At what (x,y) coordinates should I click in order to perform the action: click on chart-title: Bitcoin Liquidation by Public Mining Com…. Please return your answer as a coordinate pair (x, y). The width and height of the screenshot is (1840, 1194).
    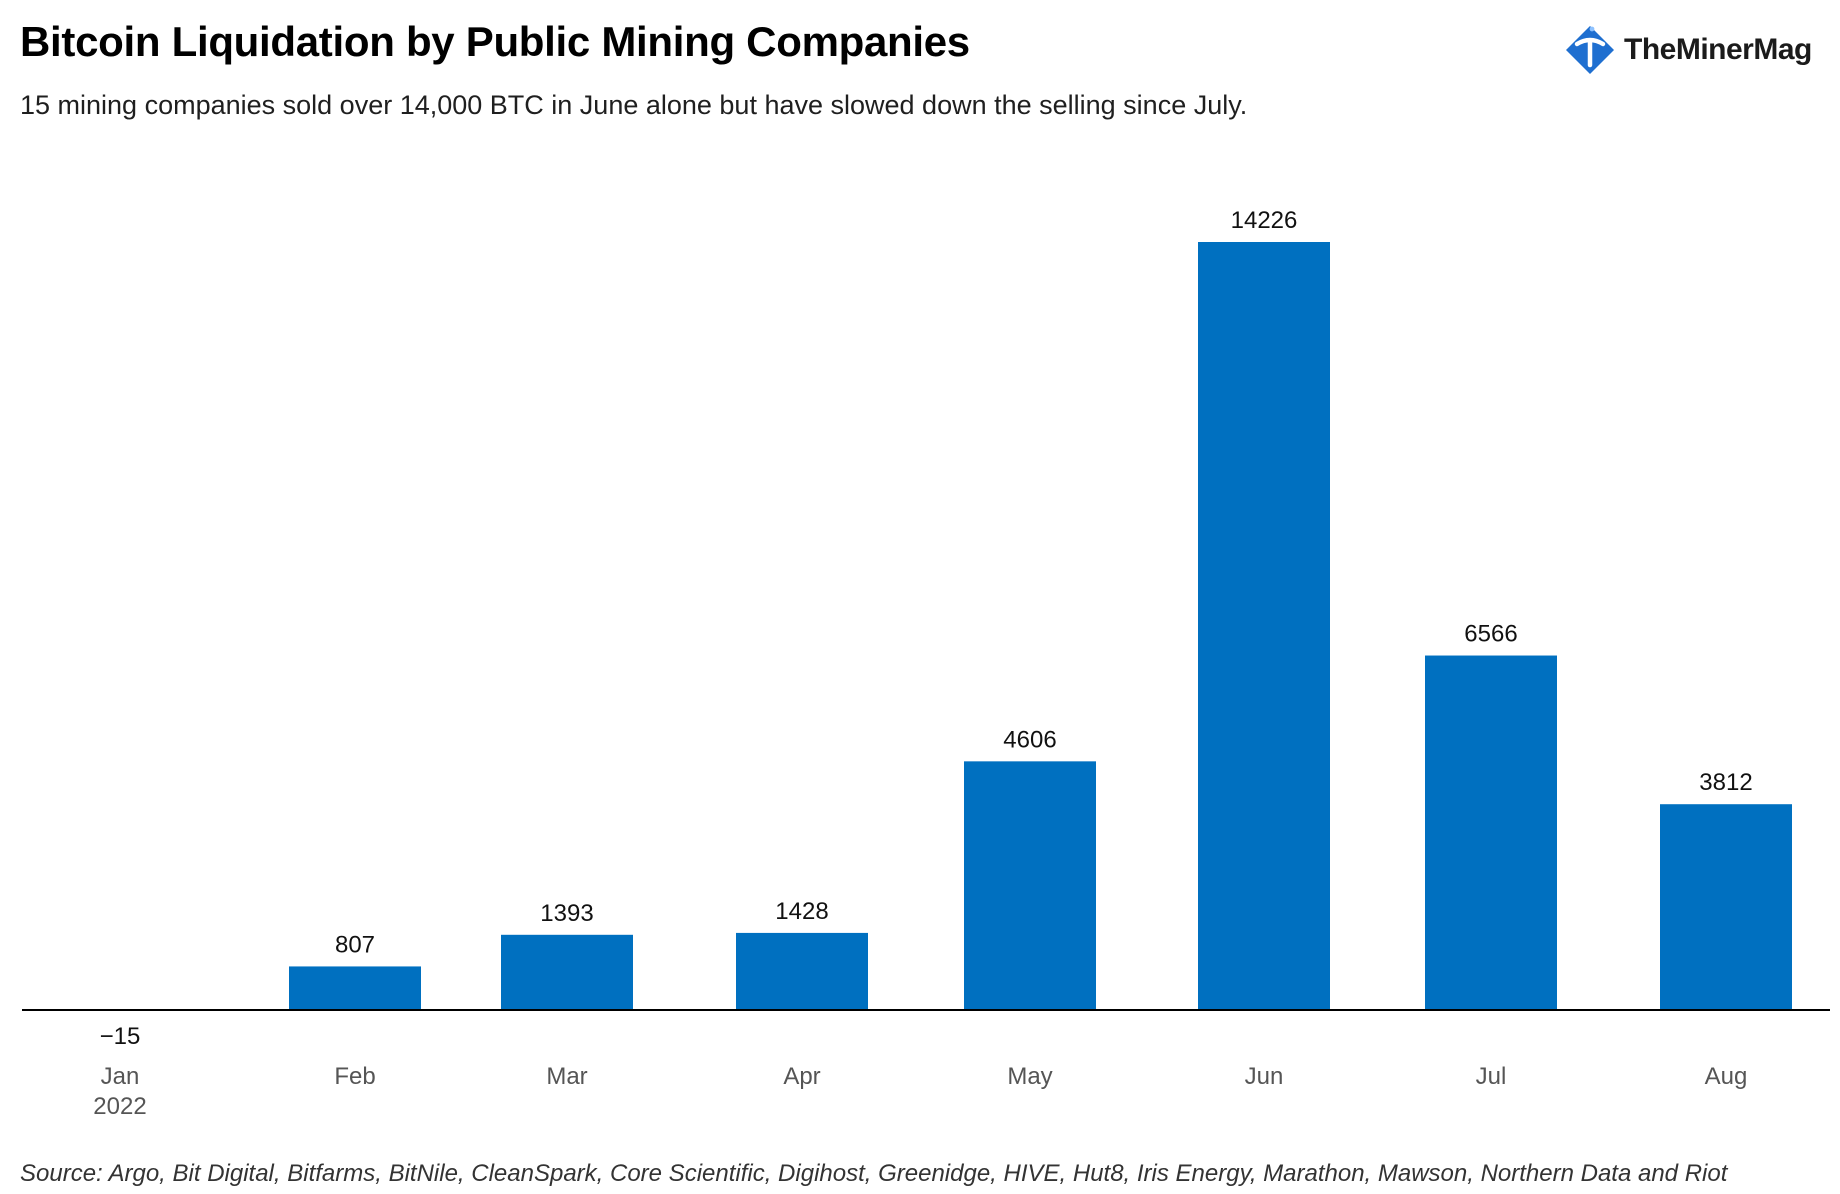
    Looking at the image, I should click on (495, 41).